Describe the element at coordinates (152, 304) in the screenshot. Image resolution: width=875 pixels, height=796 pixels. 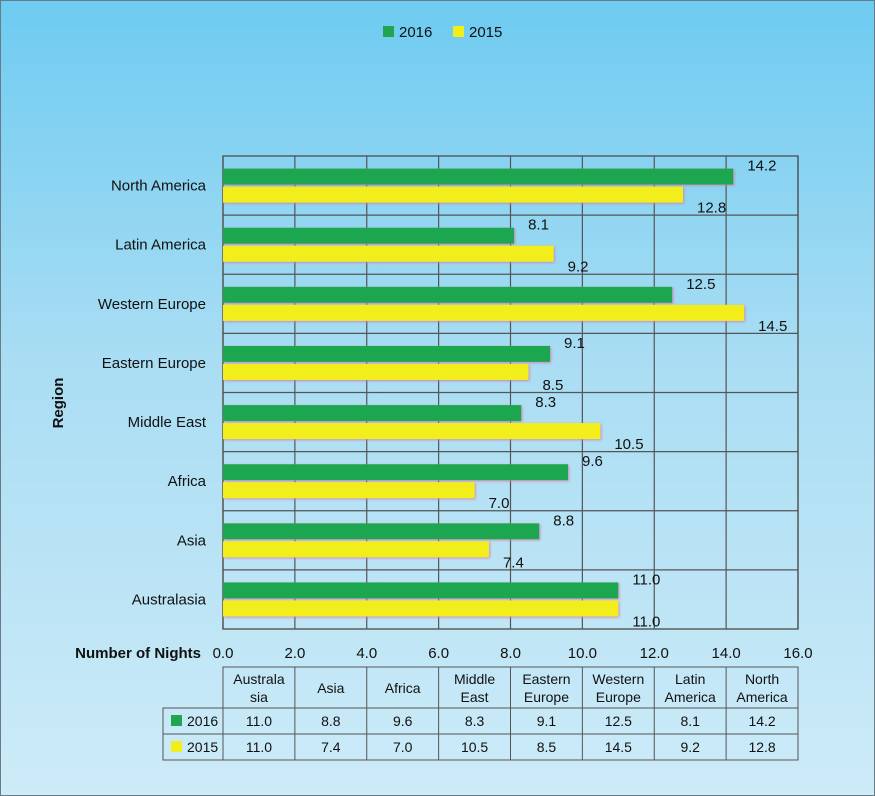
I see `category-label: Western Europe` at that location.